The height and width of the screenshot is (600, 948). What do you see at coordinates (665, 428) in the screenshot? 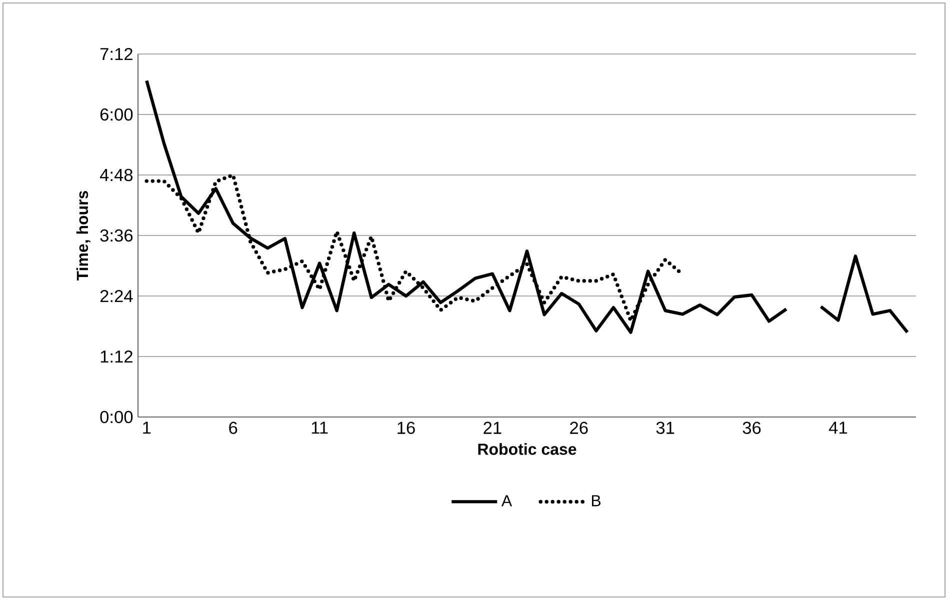
I see `x-tick-label: 31` at bounding box center [665, 428].